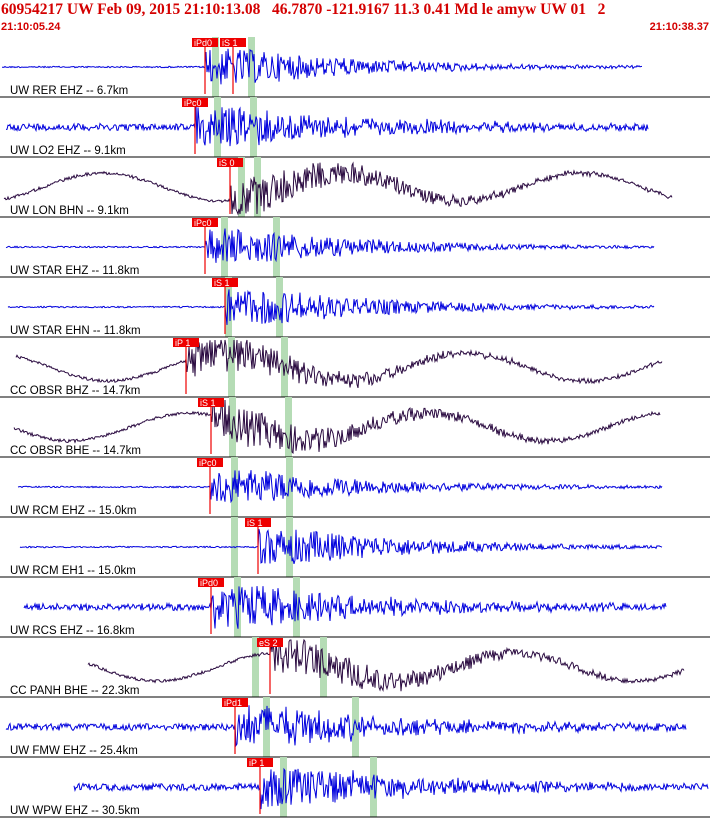  Describe the element at coordinates (69, 91) in the screenshot. I see `trace-label: UW RER EHZ -- 6.7km` at that location.